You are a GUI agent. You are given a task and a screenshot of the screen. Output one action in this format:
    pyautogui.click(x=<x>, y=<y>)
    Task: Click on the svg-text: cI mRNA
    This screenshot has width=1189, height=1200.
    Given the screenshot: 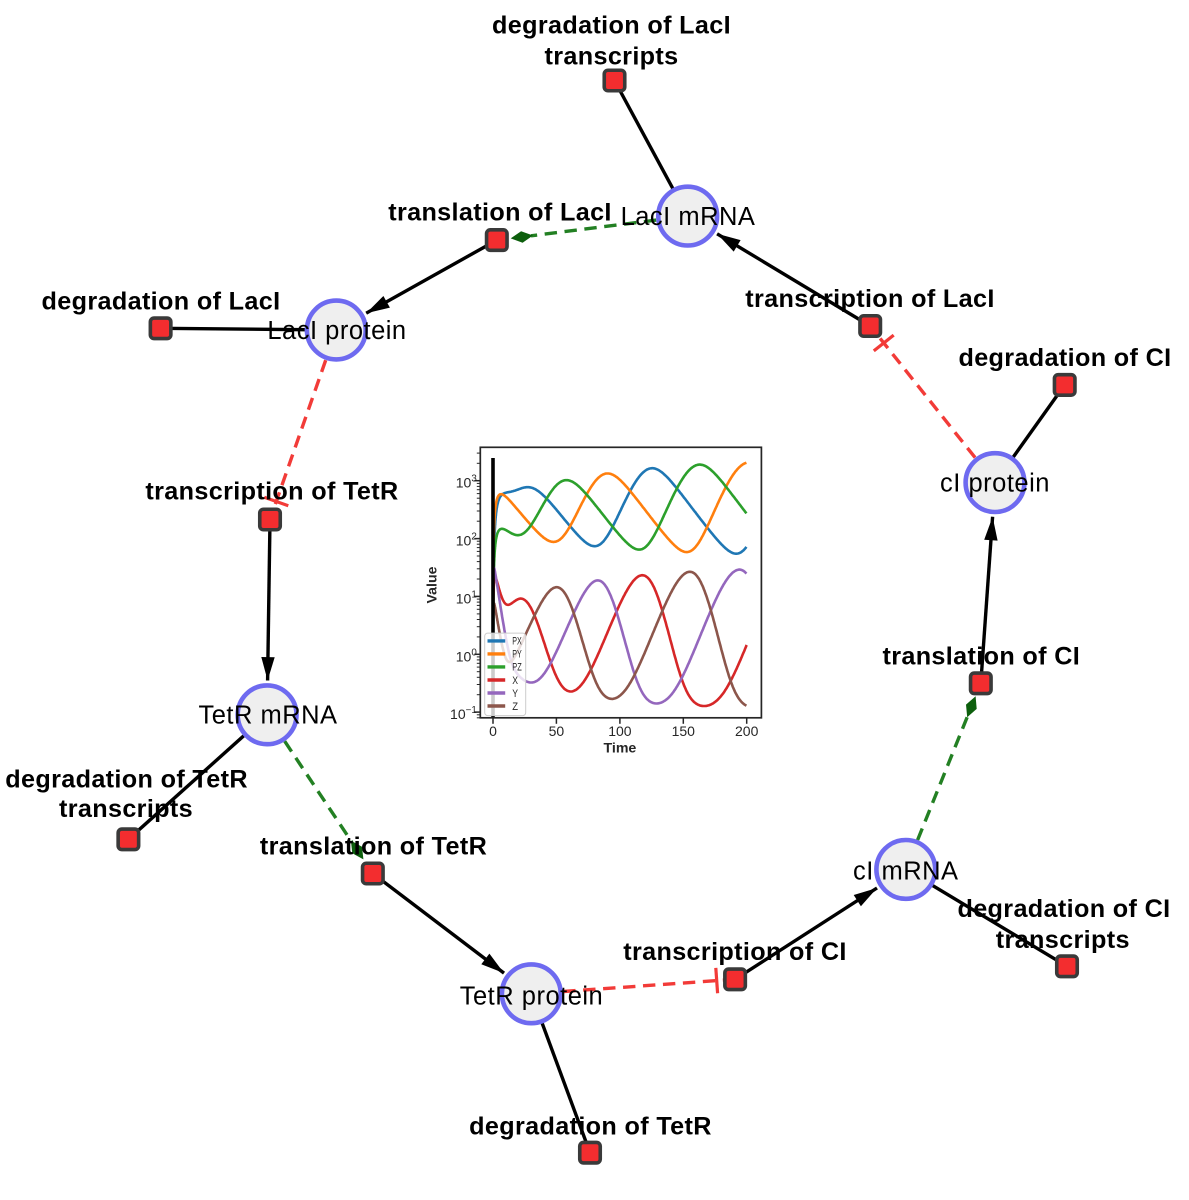 What is the action you would take?
    pyautogui.click(x=906, y=871)
    